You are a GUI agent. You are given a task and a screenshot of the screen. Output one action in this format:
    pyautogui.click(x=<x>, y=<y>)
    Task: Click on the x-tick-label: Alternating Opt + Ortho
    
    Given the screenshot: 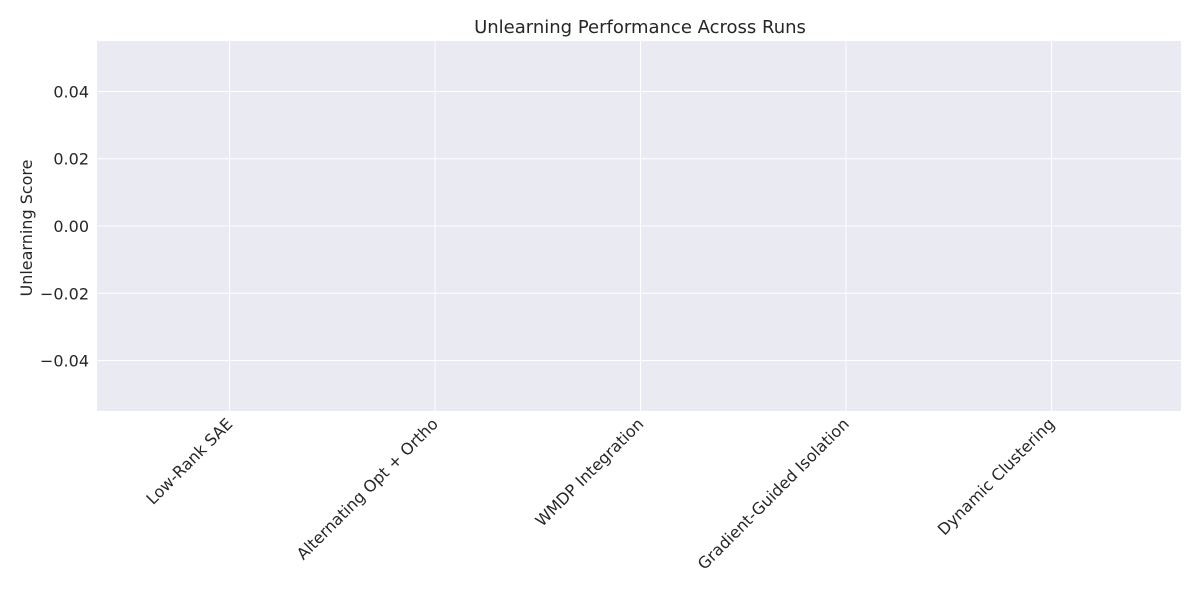 What is the action you would take?
    pyautogui.click(x=367, y=488)
    